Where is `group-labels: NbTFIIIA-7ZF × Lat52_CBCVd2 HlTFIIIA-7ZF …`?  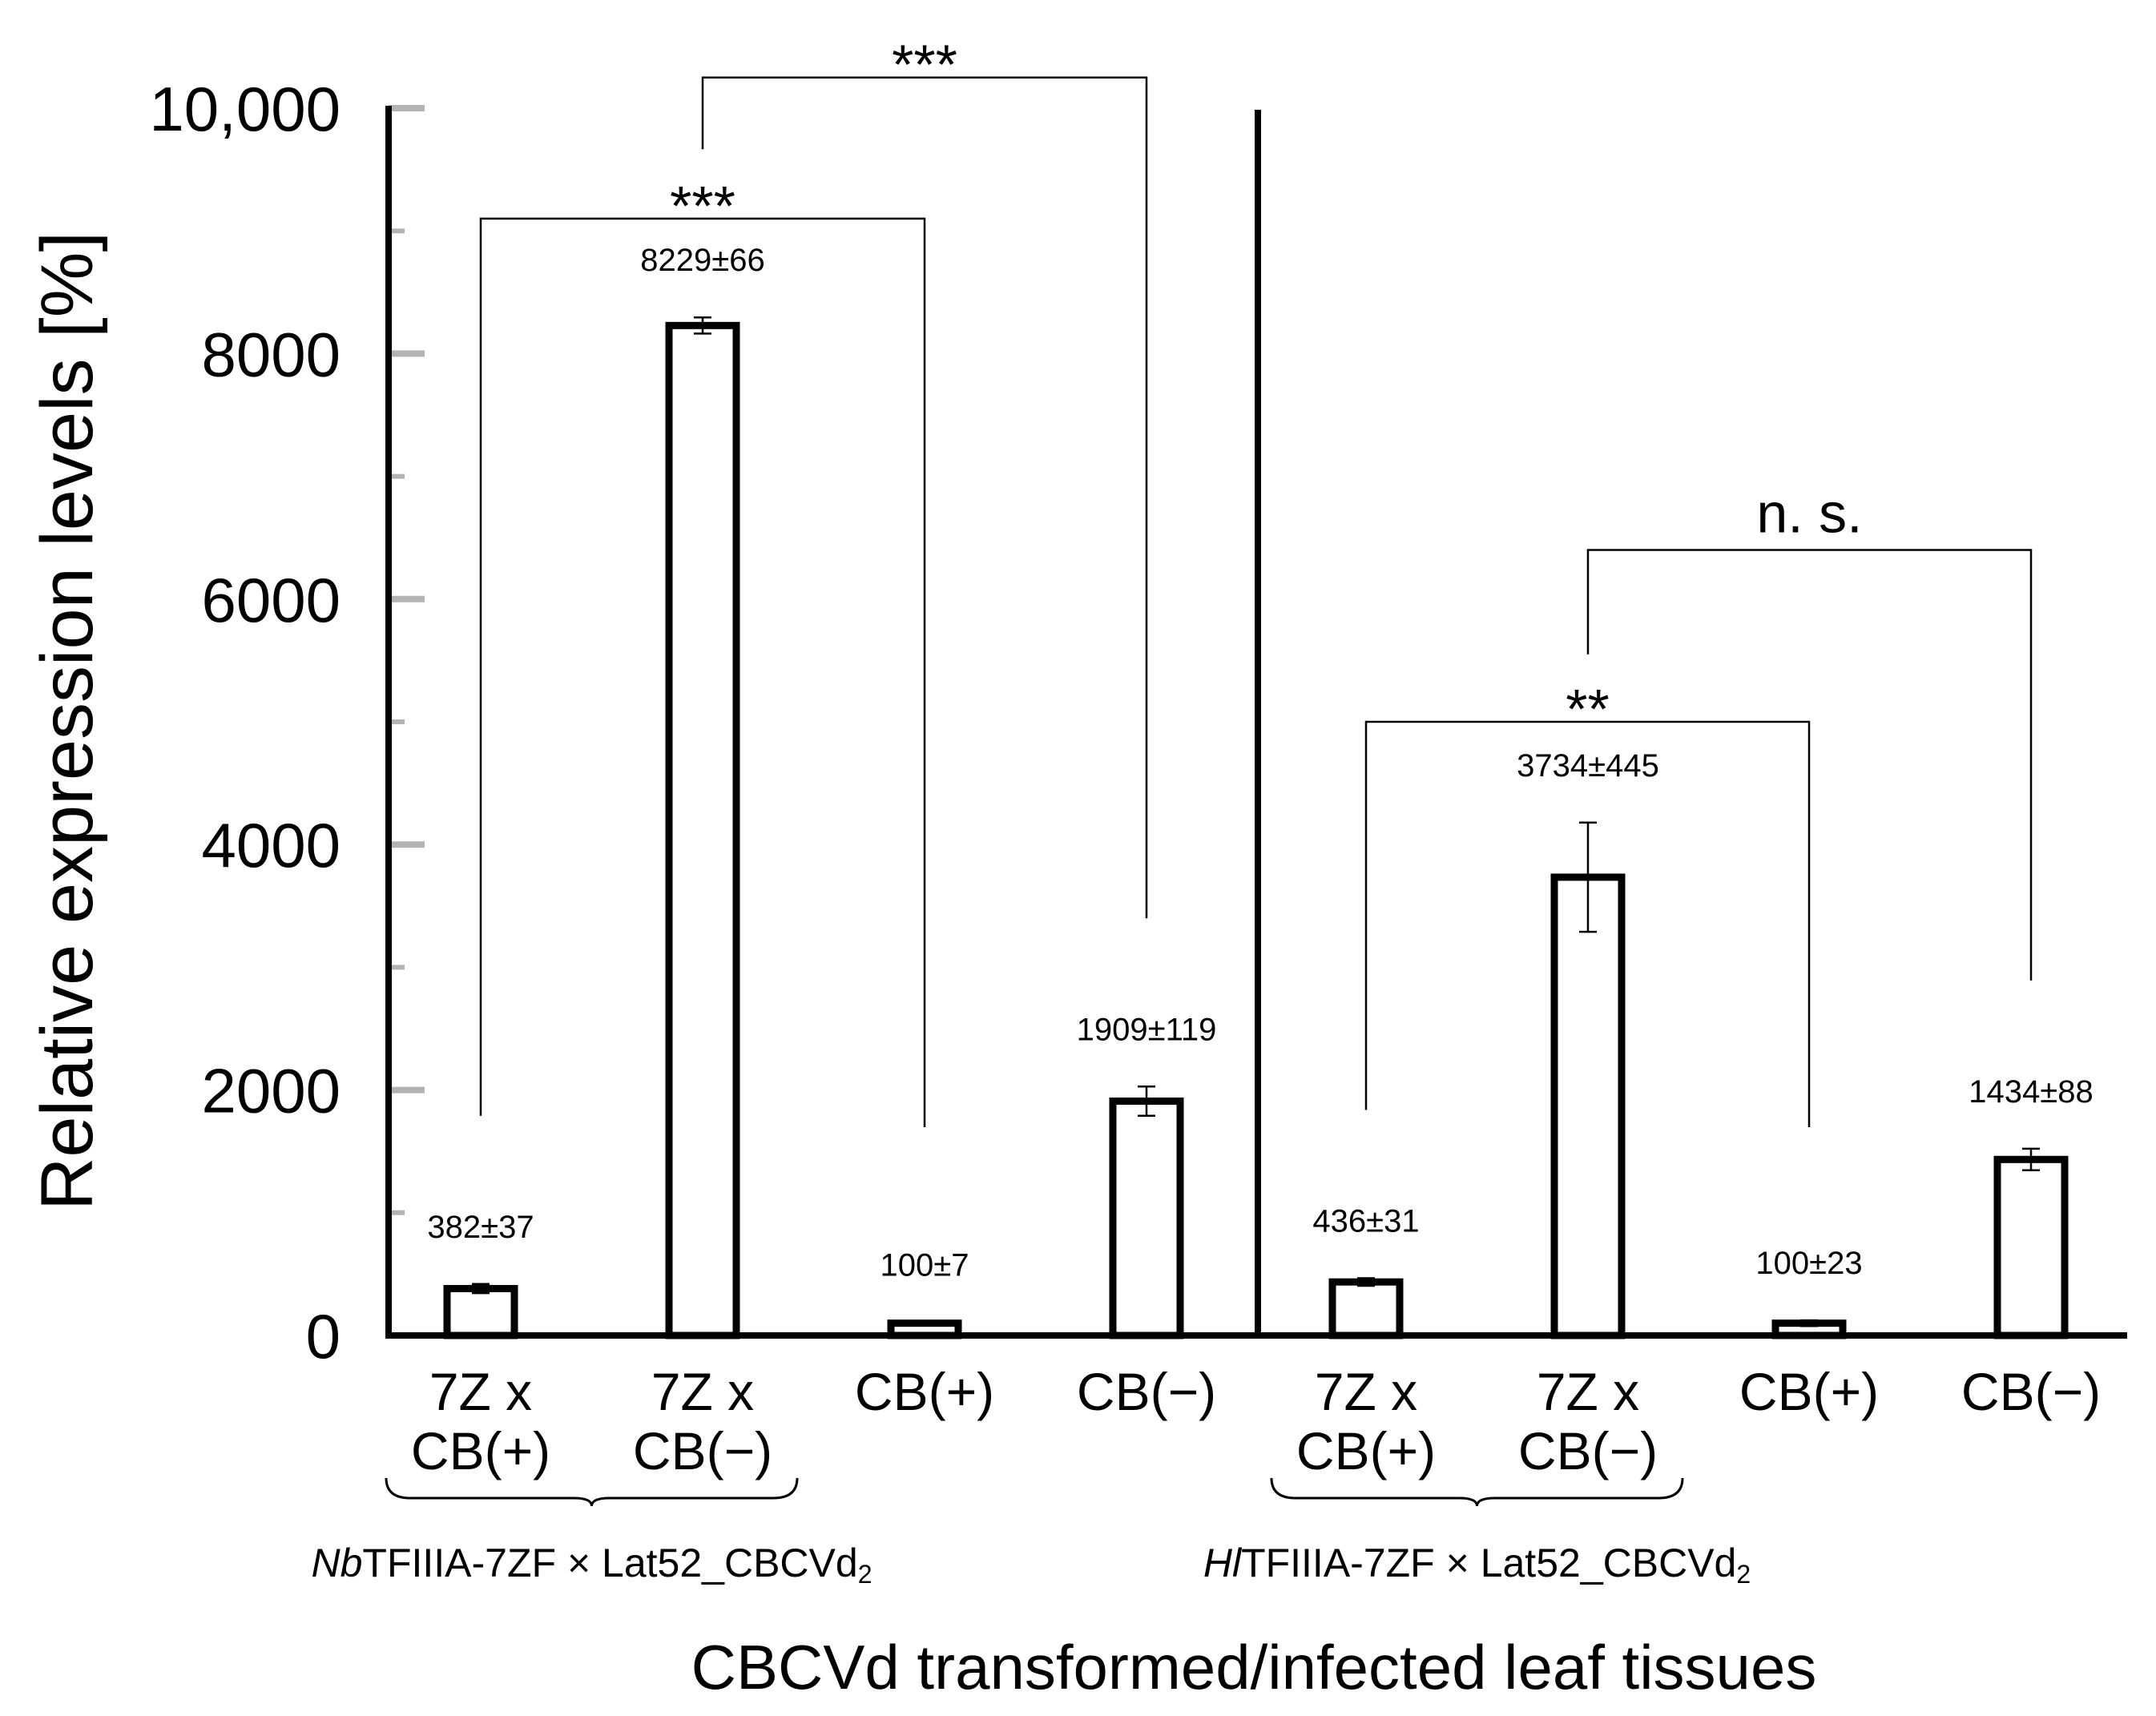 group-labels: NbTFIIIA-7ZF × Lat52_CBCVd2 HlTFIIIA-7ZF … is located at coordinates (1031, 1533).